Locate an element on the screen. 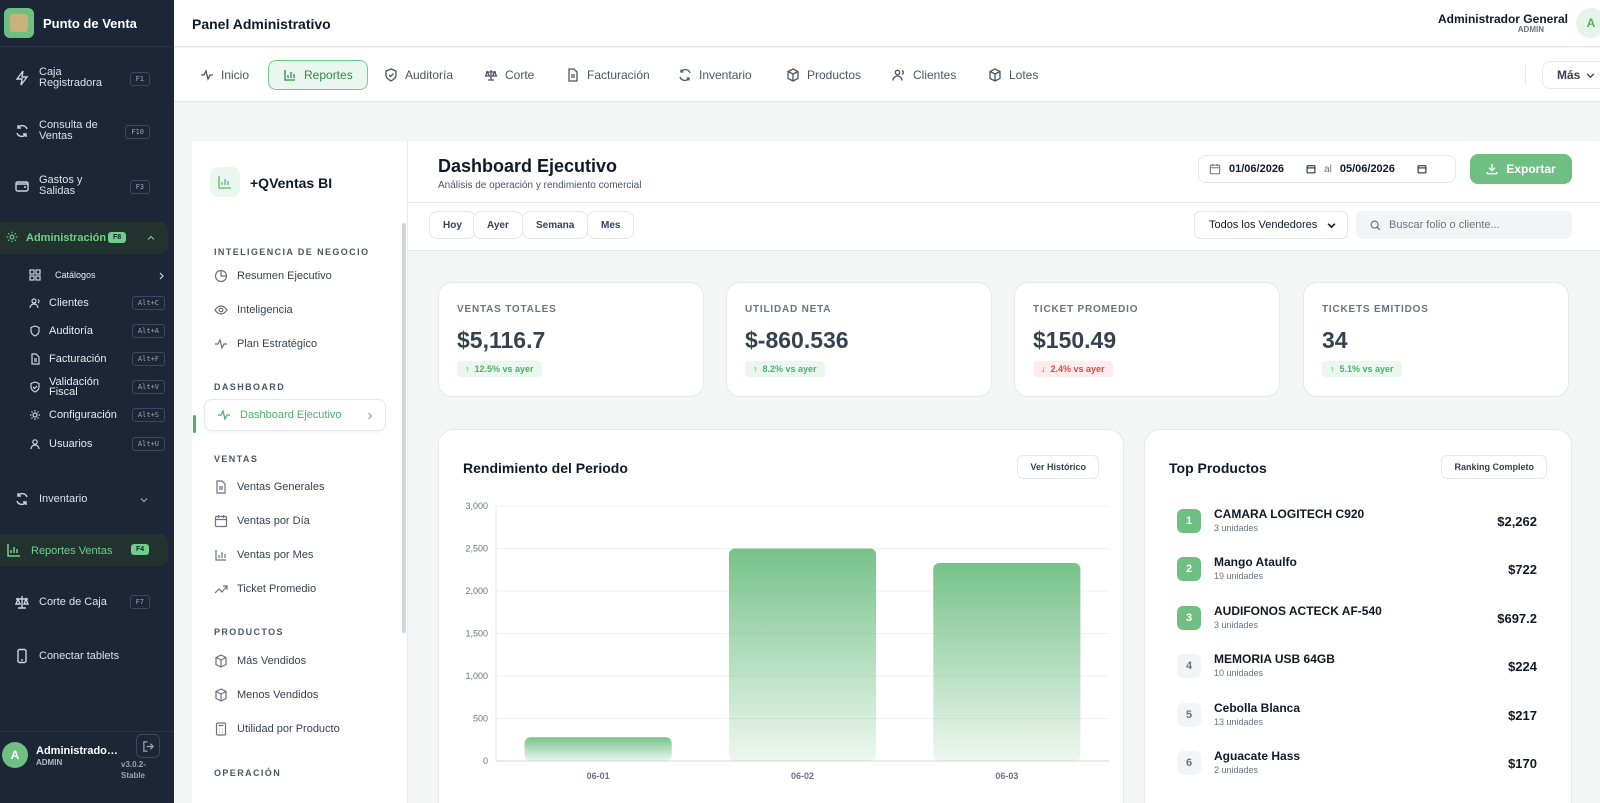 Image resolution: width=1600 pixels, height=803 pixels. export-button: Exportar is located at coordinates (1521, 169).